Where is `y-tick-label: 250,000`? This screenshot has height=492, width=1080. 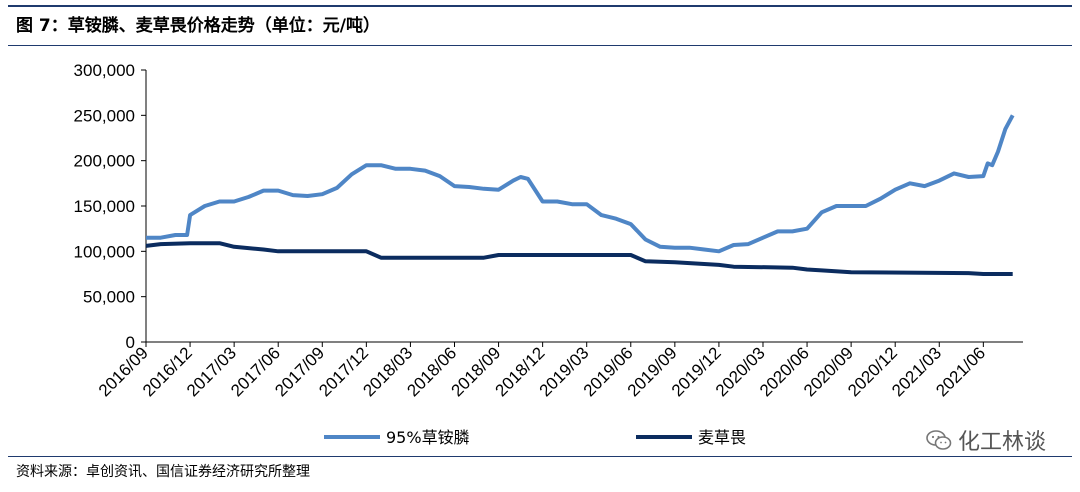
y-tick-label: 250,000 is located at coordinates (104, 115).